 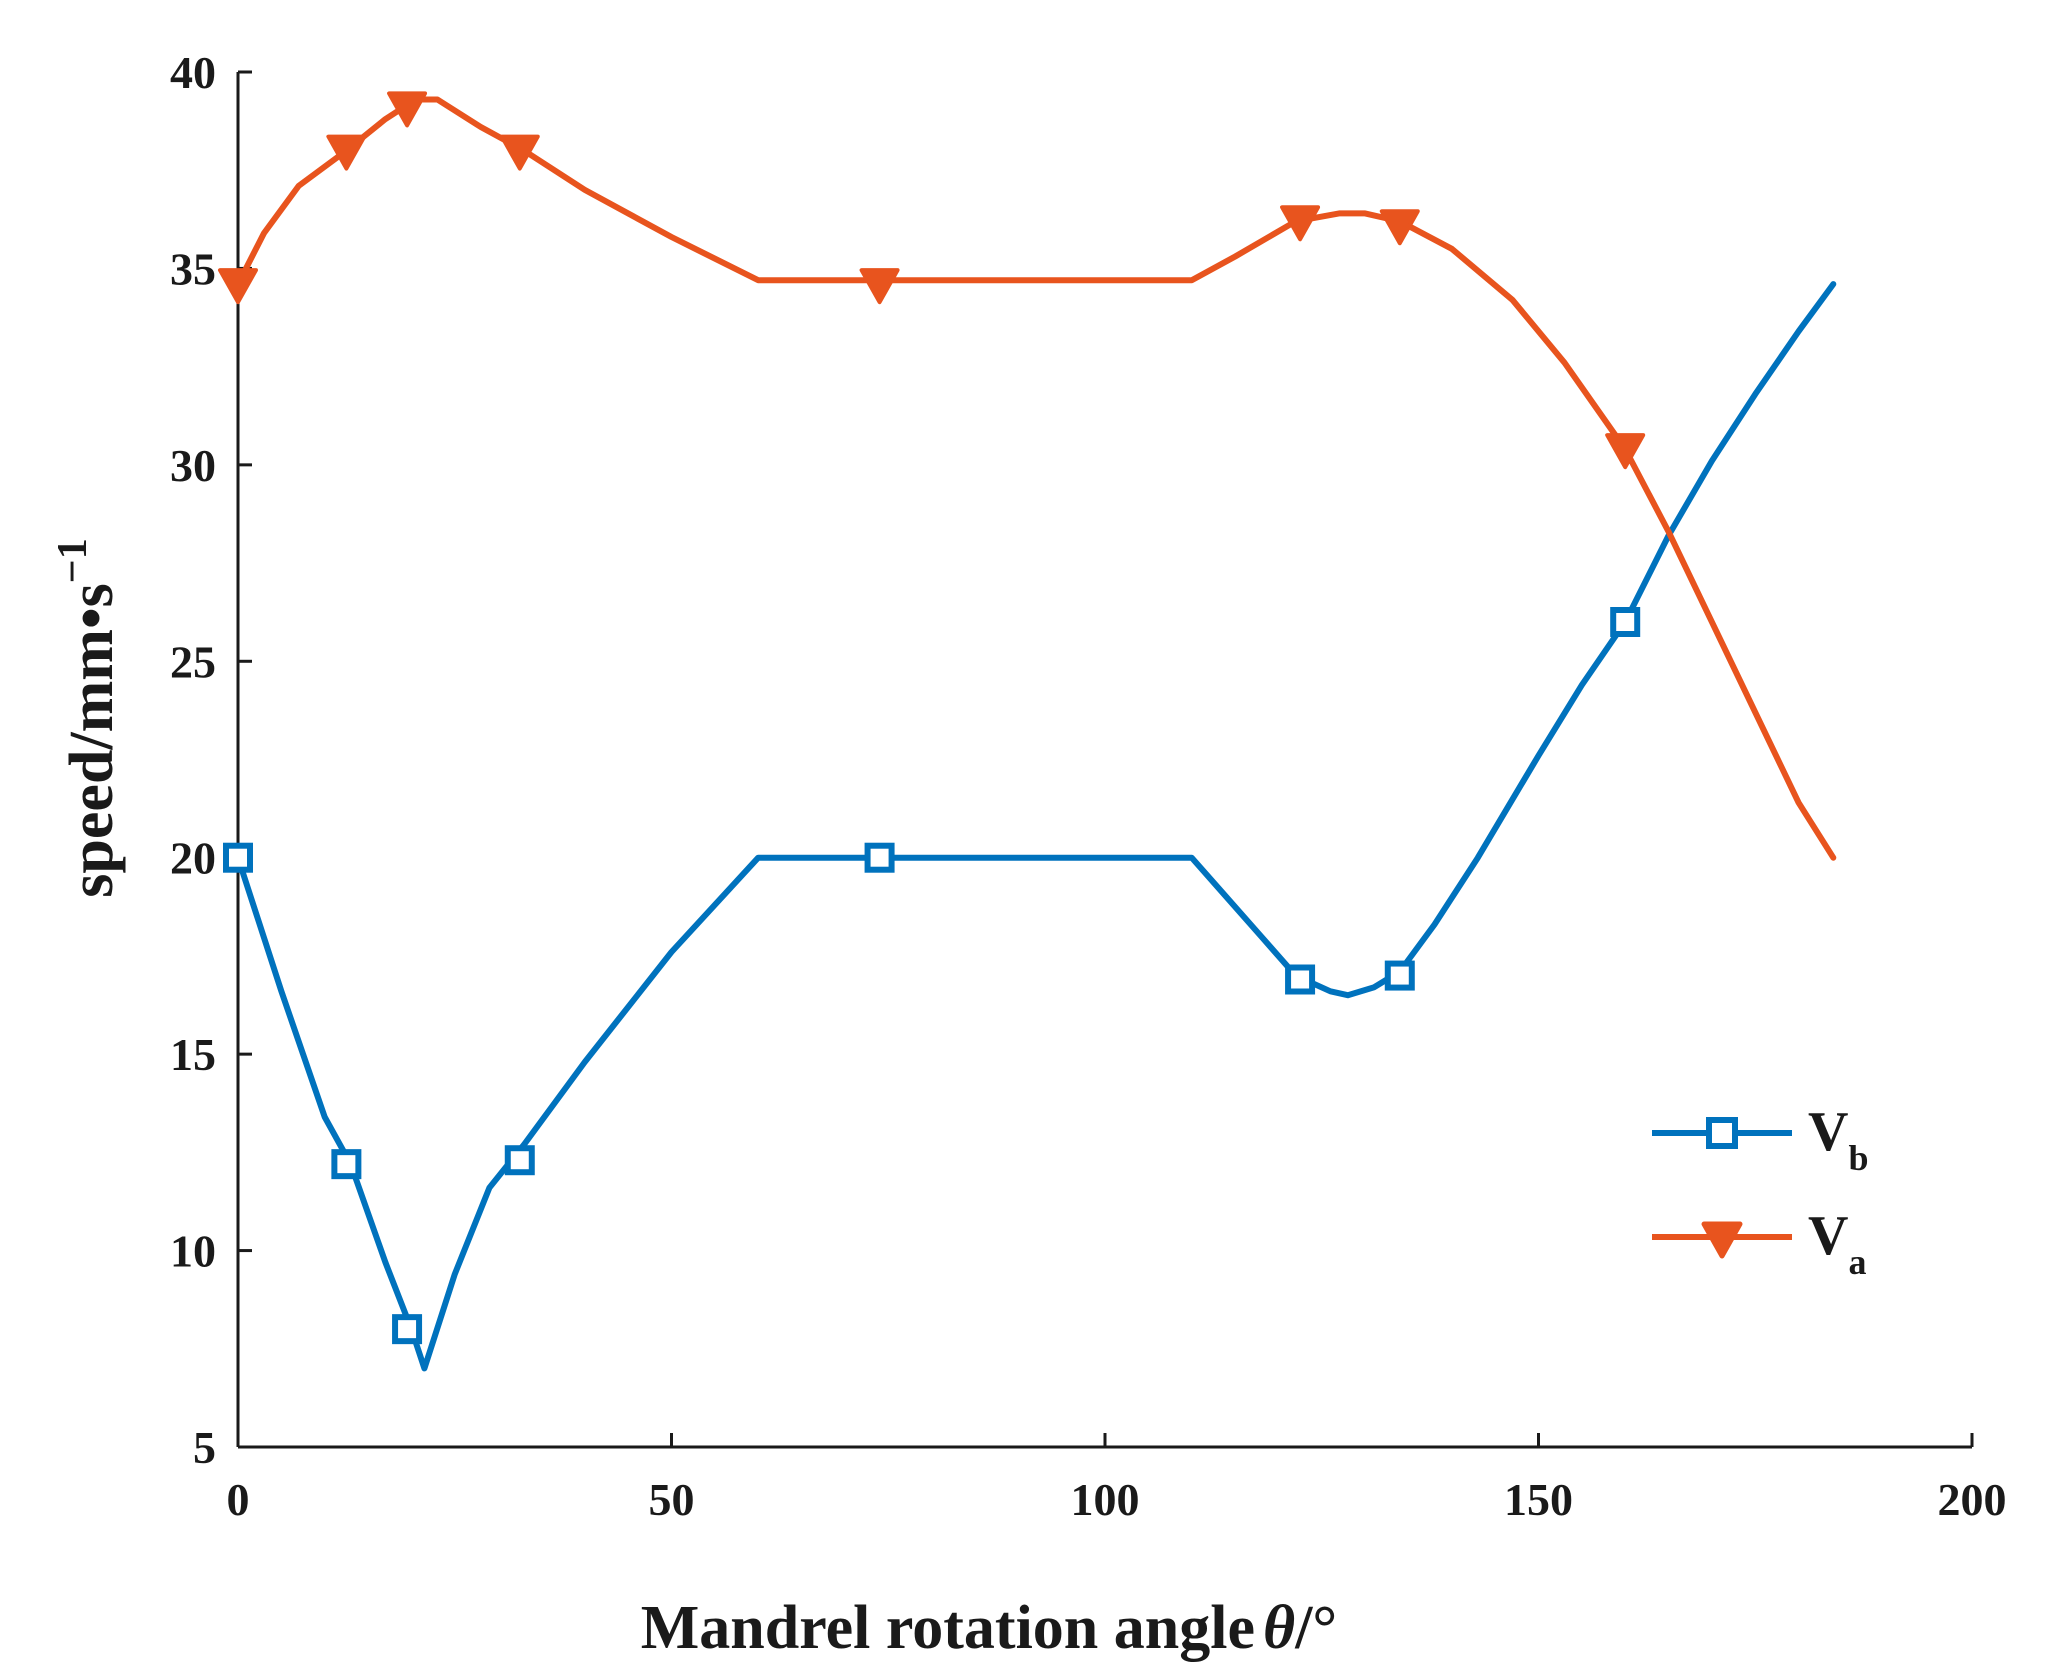 I want to click on x-ticks: 0 50 100 150 200, so click(x=1117, y=1479).